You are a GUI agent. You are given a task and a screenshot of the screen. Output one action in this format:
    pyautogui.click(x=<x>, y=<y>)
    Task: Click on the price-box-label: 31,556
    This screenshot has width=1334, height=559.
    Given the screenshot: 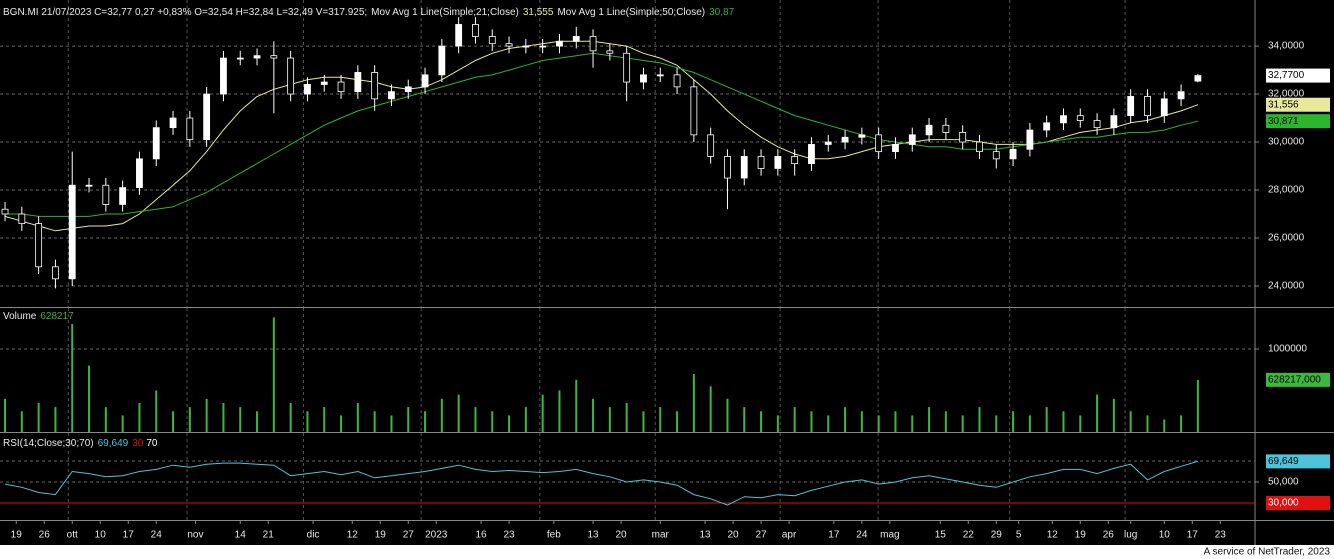 What is the action you would take?
    pyautogui.click(x=1283, y=104)
    